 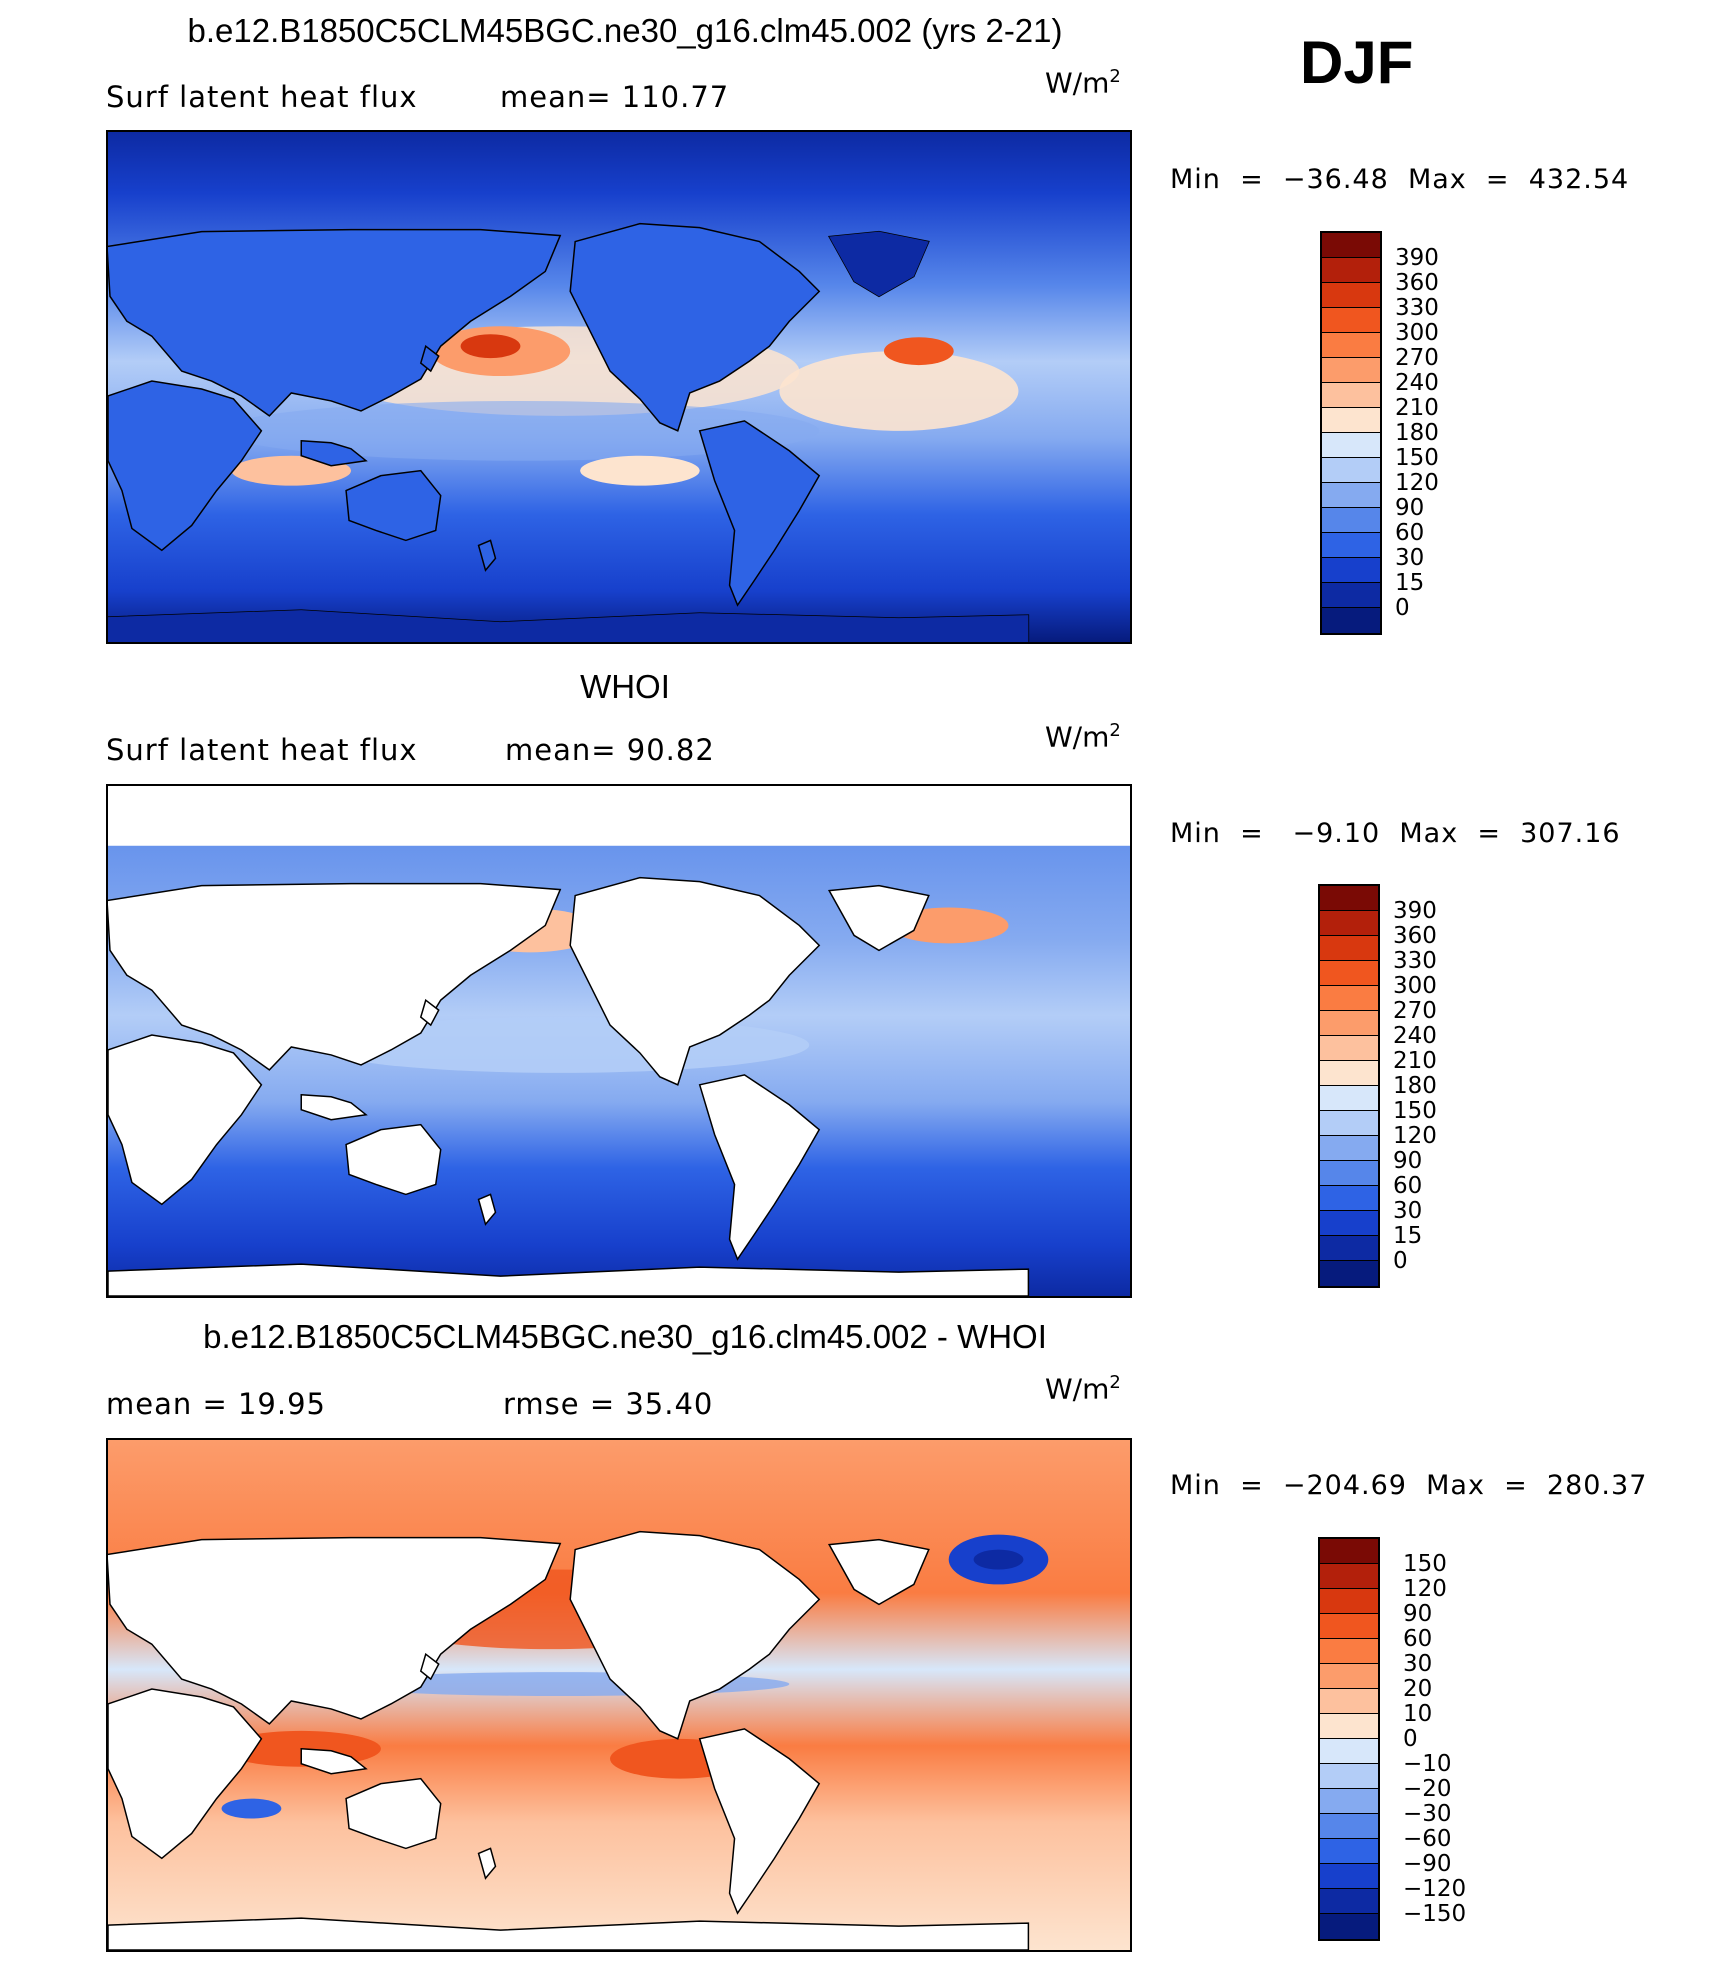 I want to click on colorbar-tick-label: −10, so click(x=1427, y=1764).